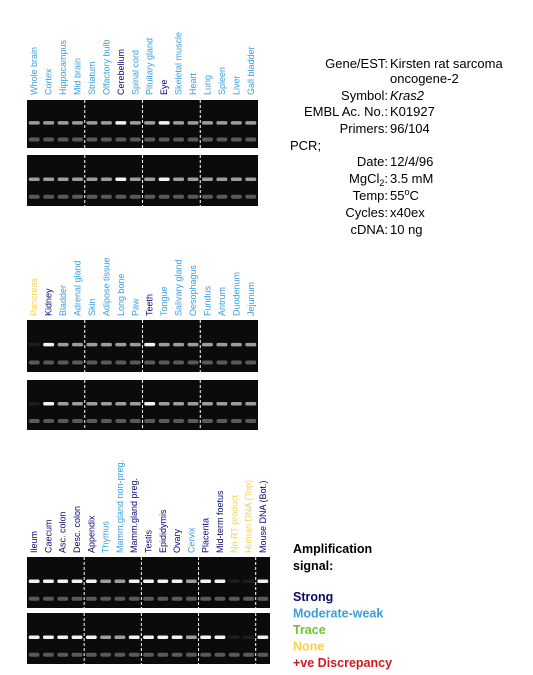 This screenshot has width=533, height=675. What do you see at coordinates (313, 597) in the screenshot?
I see `legend-item: Strong` at bounding box center [313, 597].